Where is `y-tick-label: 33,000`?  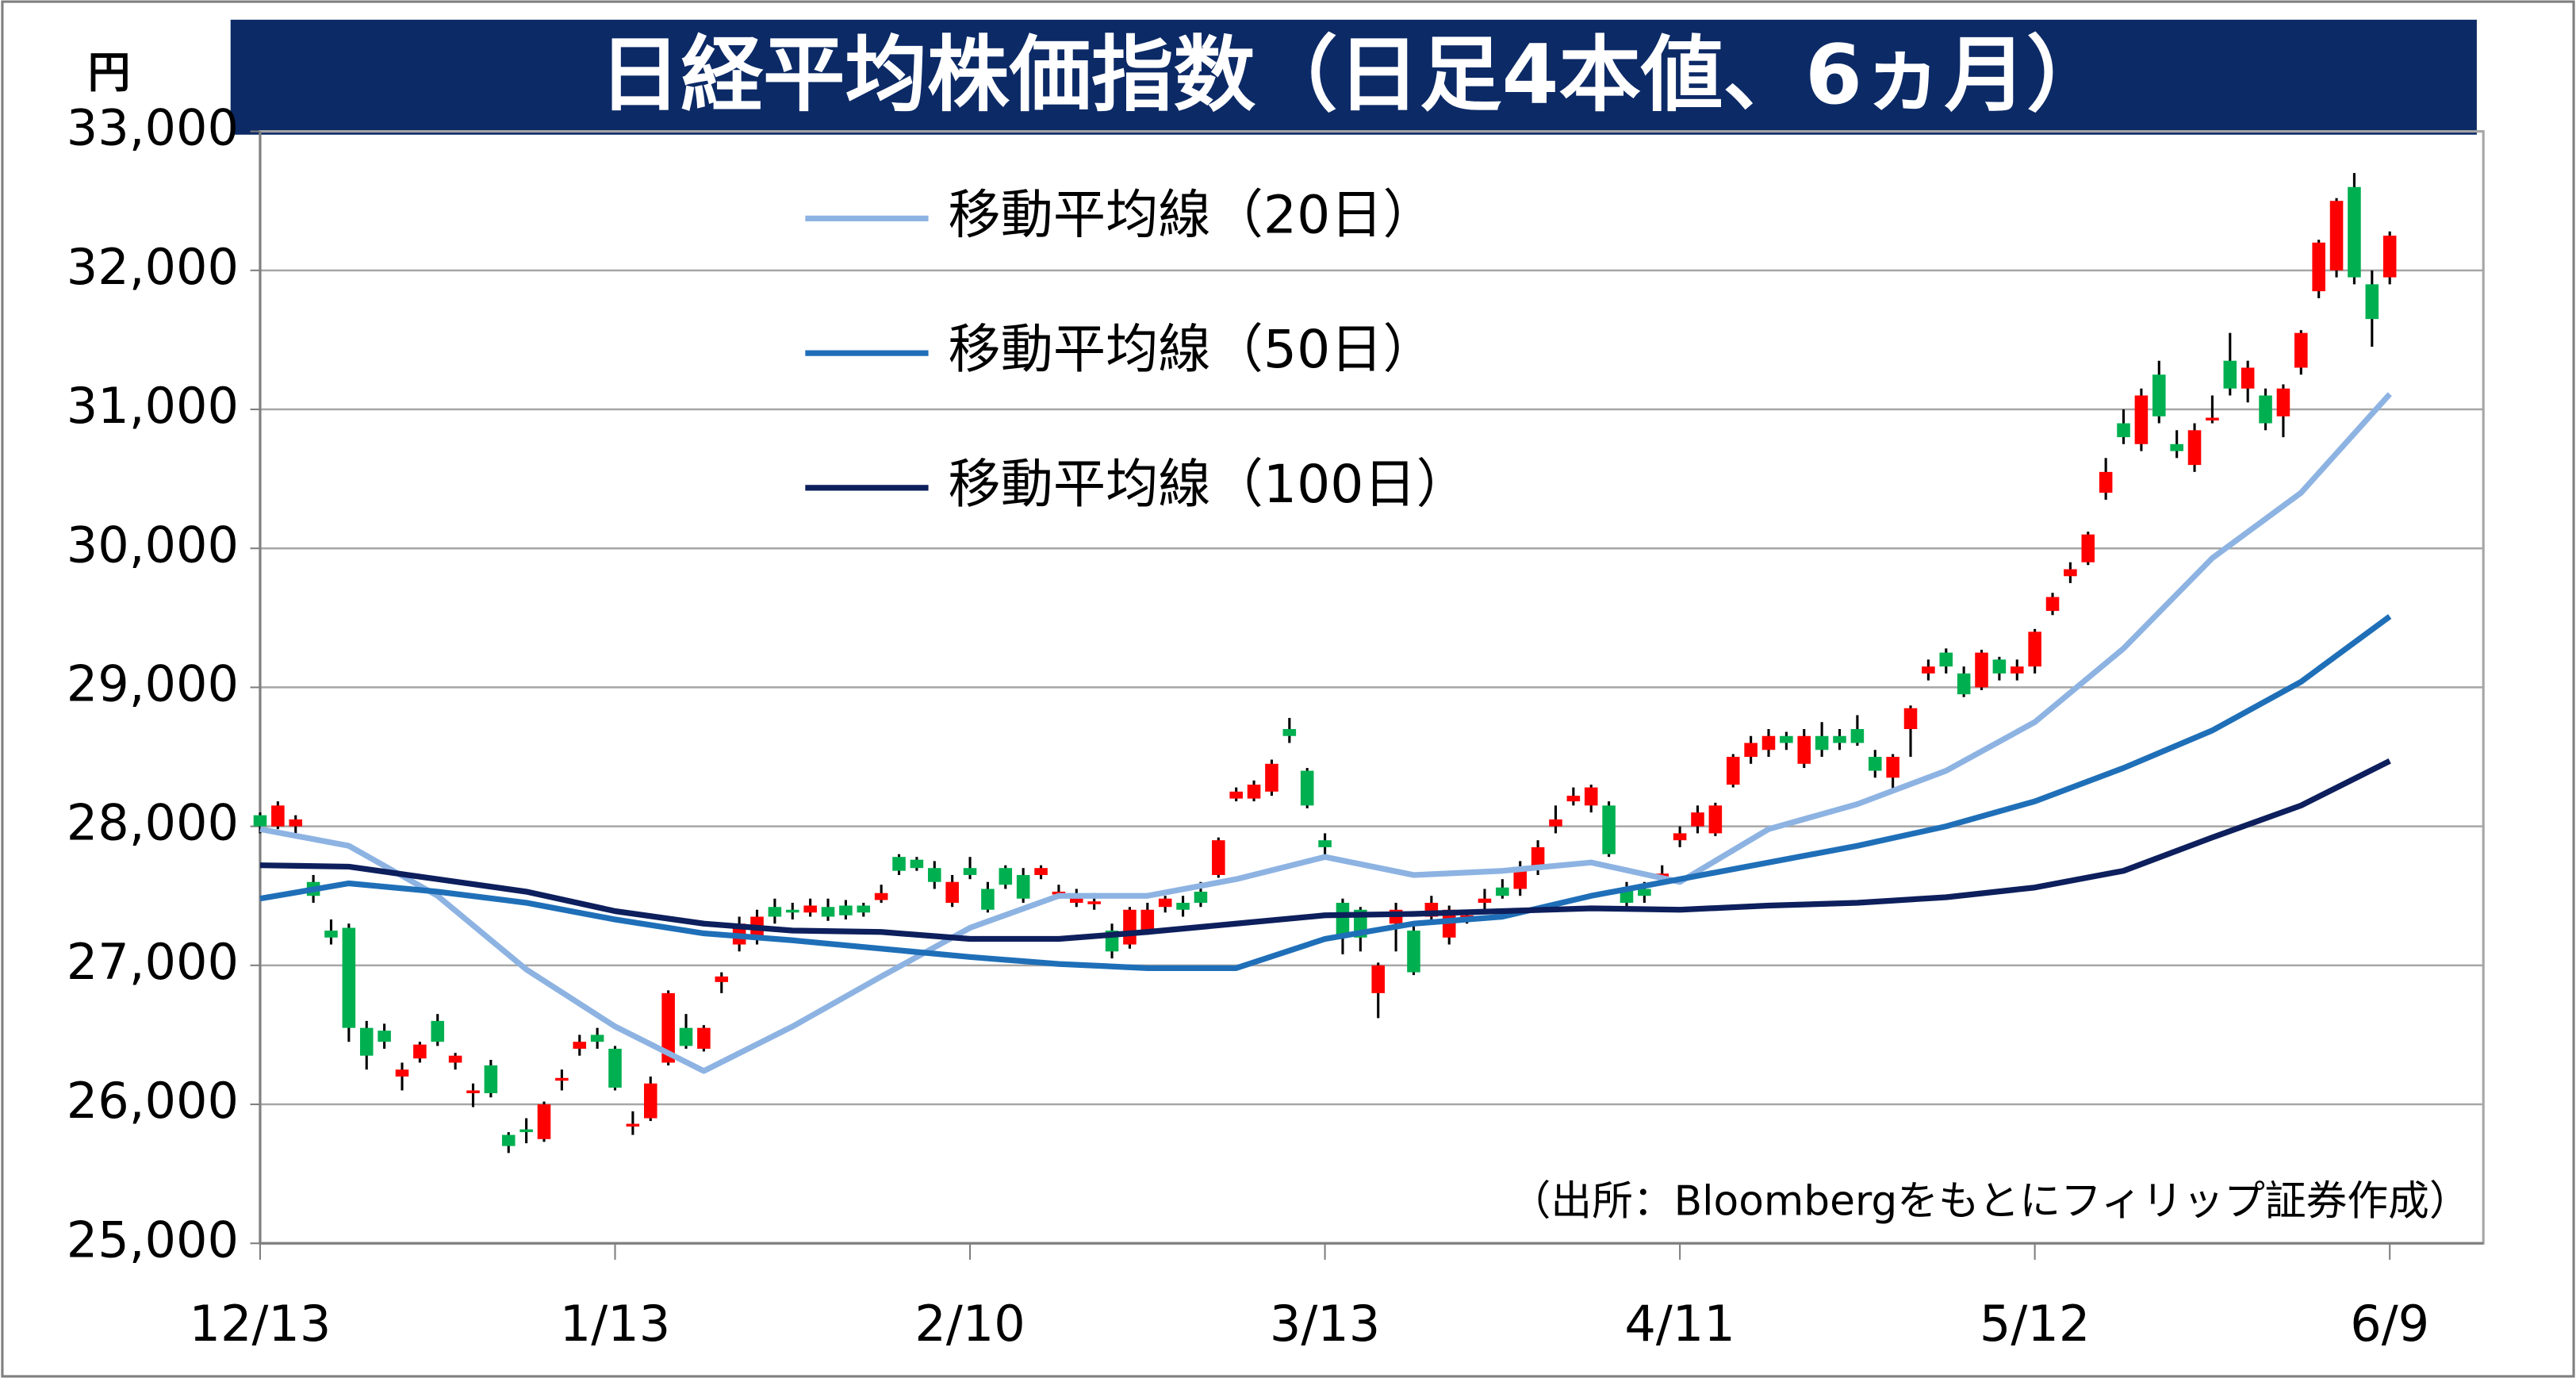 y-tick-label: 33,000 is located at coordinates (153, 128).